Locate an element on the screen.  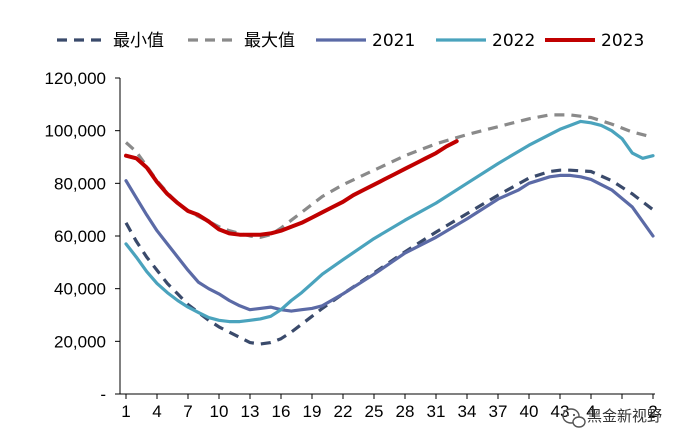
legend-item-2021: 2021 is located at coordinates (365, 41).